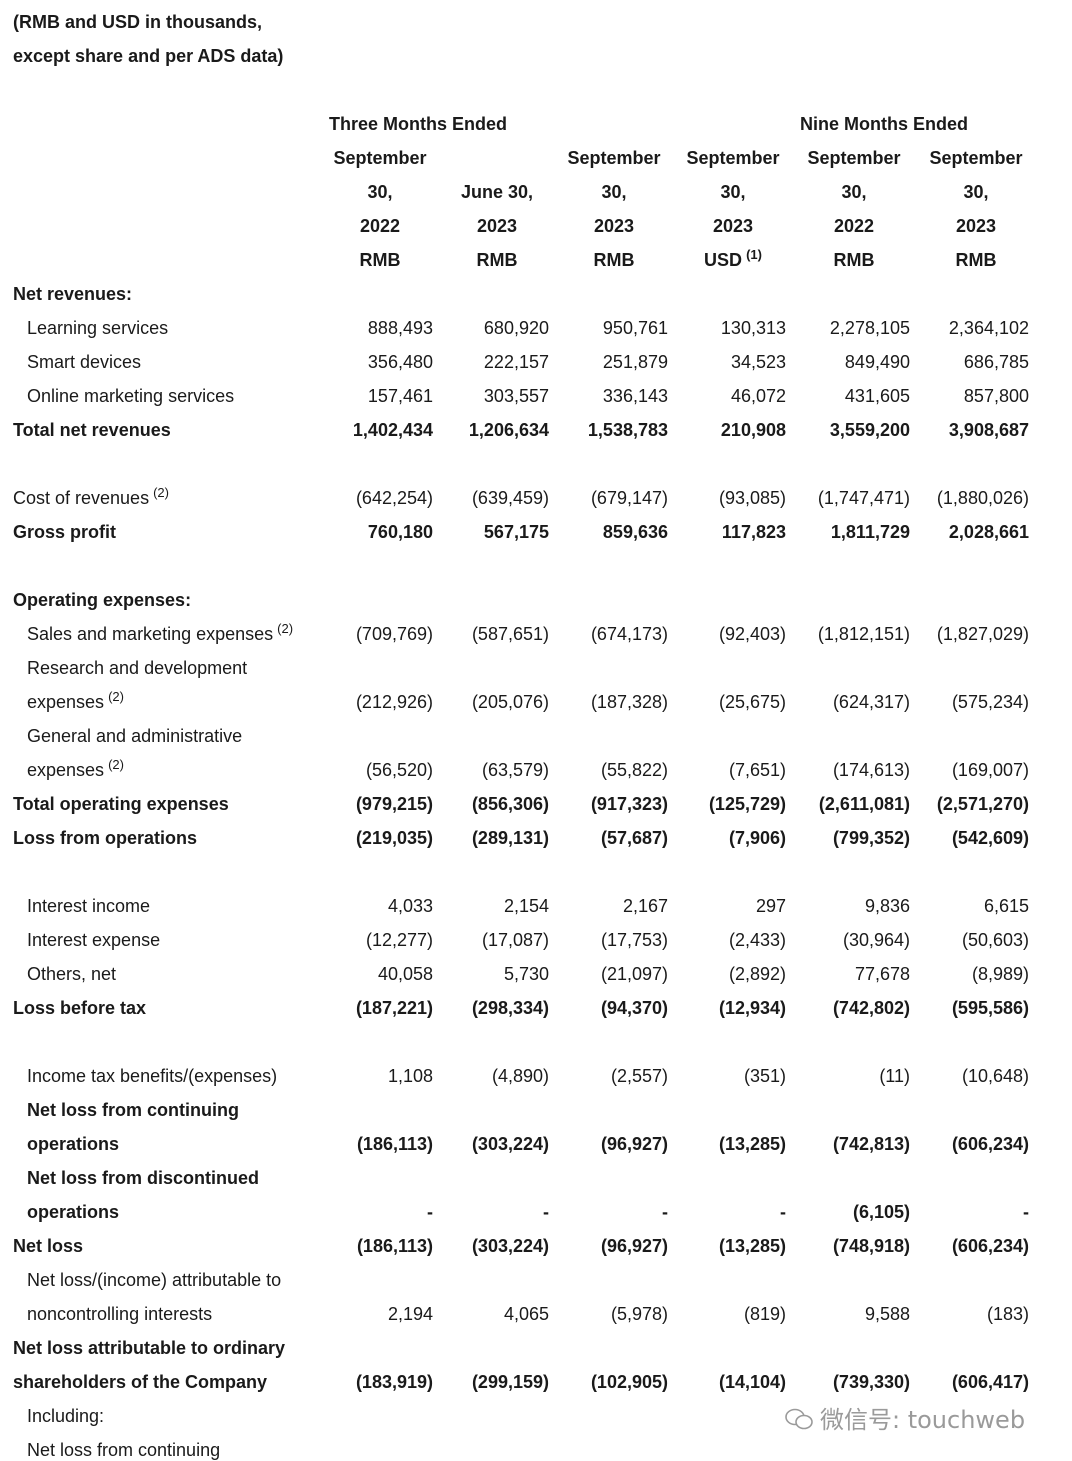 The height and width of the screenshot is (1461, 1072). I want to click on watermark: 微信号: touchweb, so click(904, 1417).